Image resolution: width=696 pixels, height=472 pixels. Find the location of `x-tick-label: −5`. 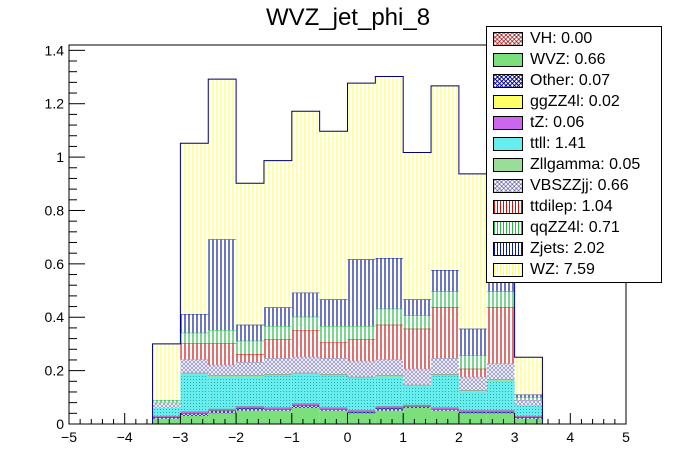

x-tick-label: −5 is located at coordinates (69, 437).